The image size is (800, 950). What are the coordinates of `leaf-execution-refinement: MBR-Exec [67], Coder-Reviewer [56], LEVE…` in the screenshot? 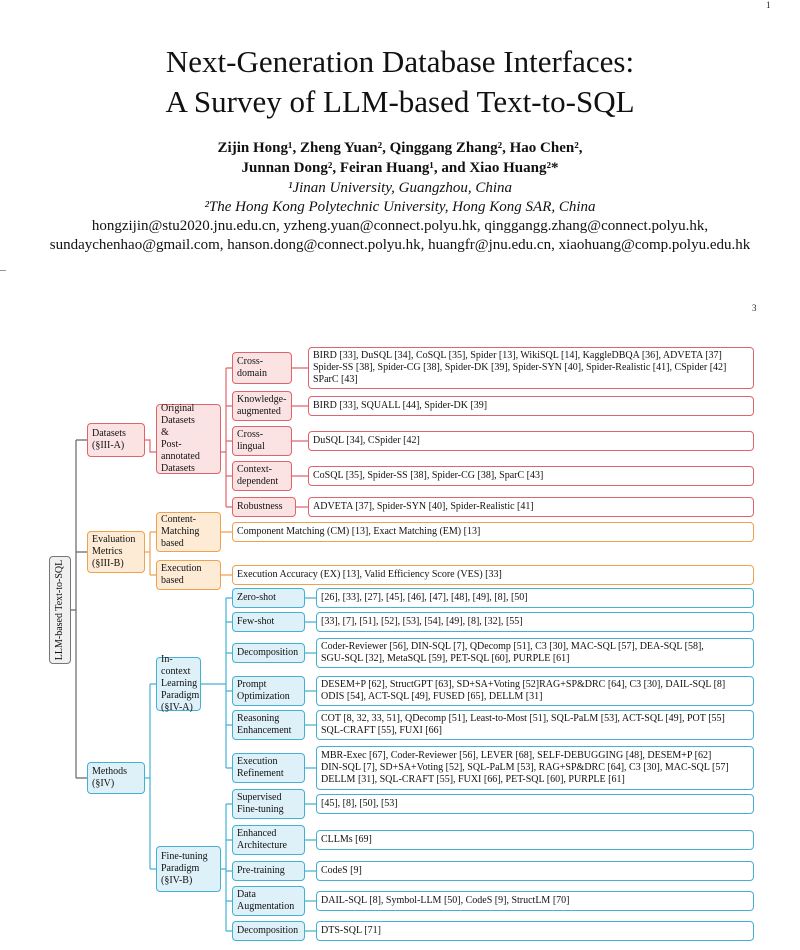 It's located at (535, 768).